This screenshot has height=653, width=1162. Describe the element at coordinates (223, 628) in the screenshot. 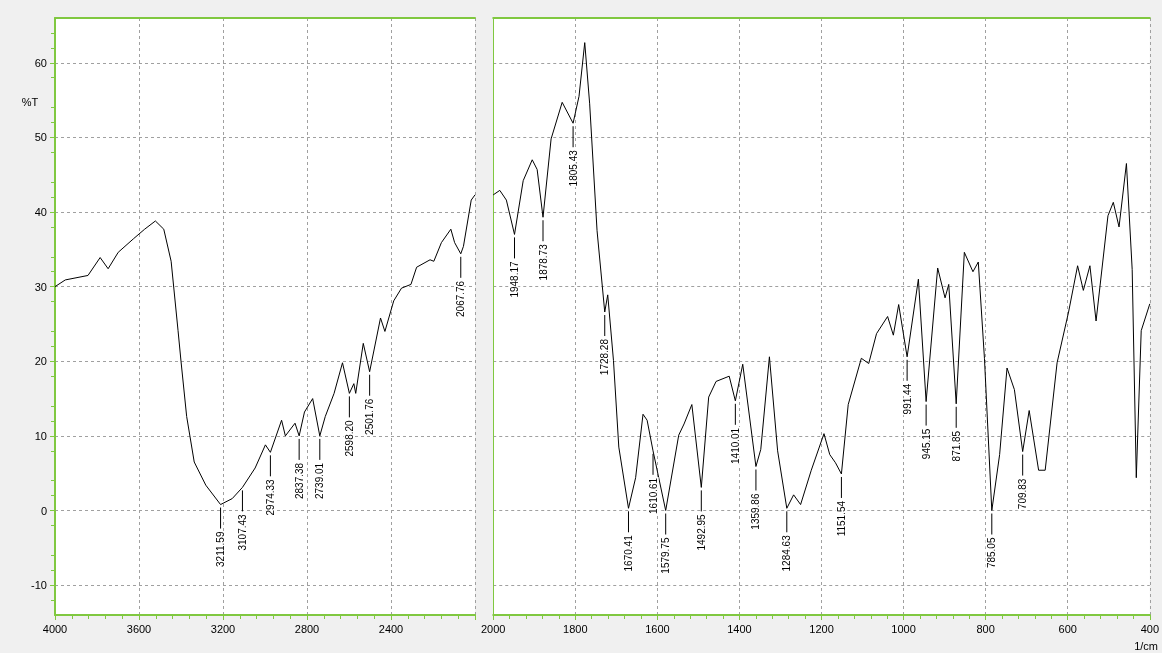

I see `x-tick-label: 3200` at that location.